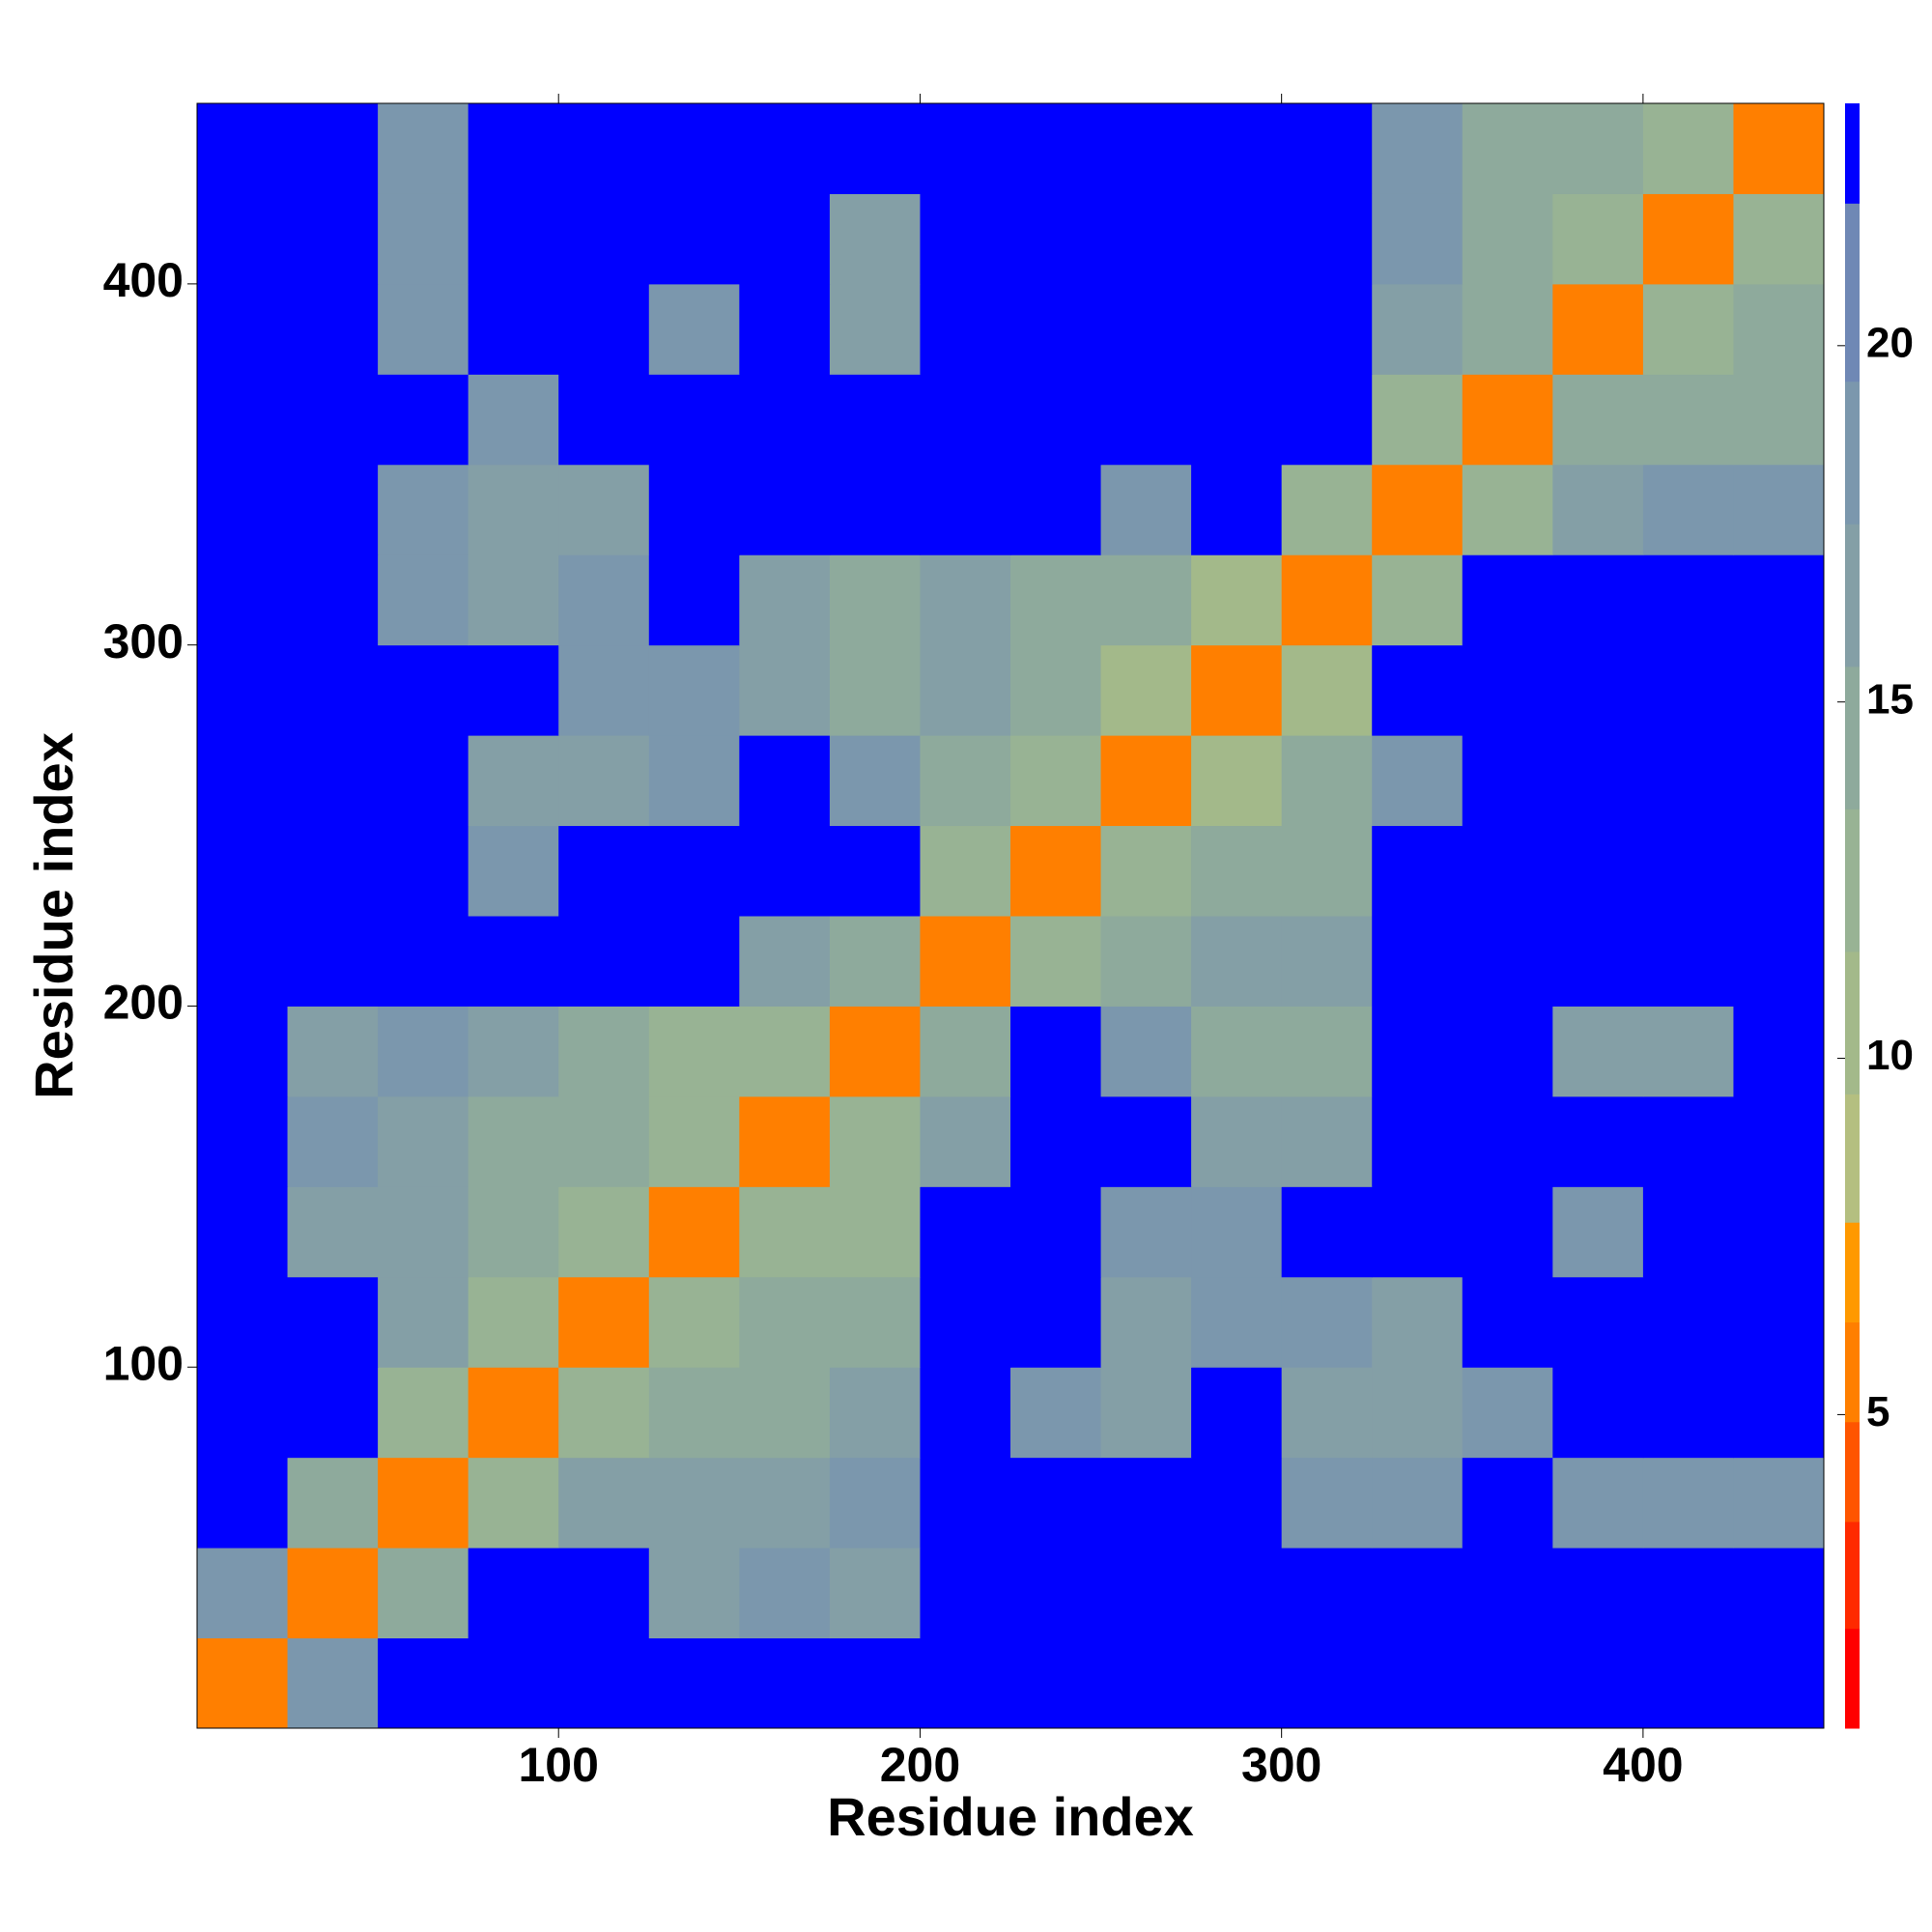  I want to click on y-axis-title: Residue index, so click(53, 915).